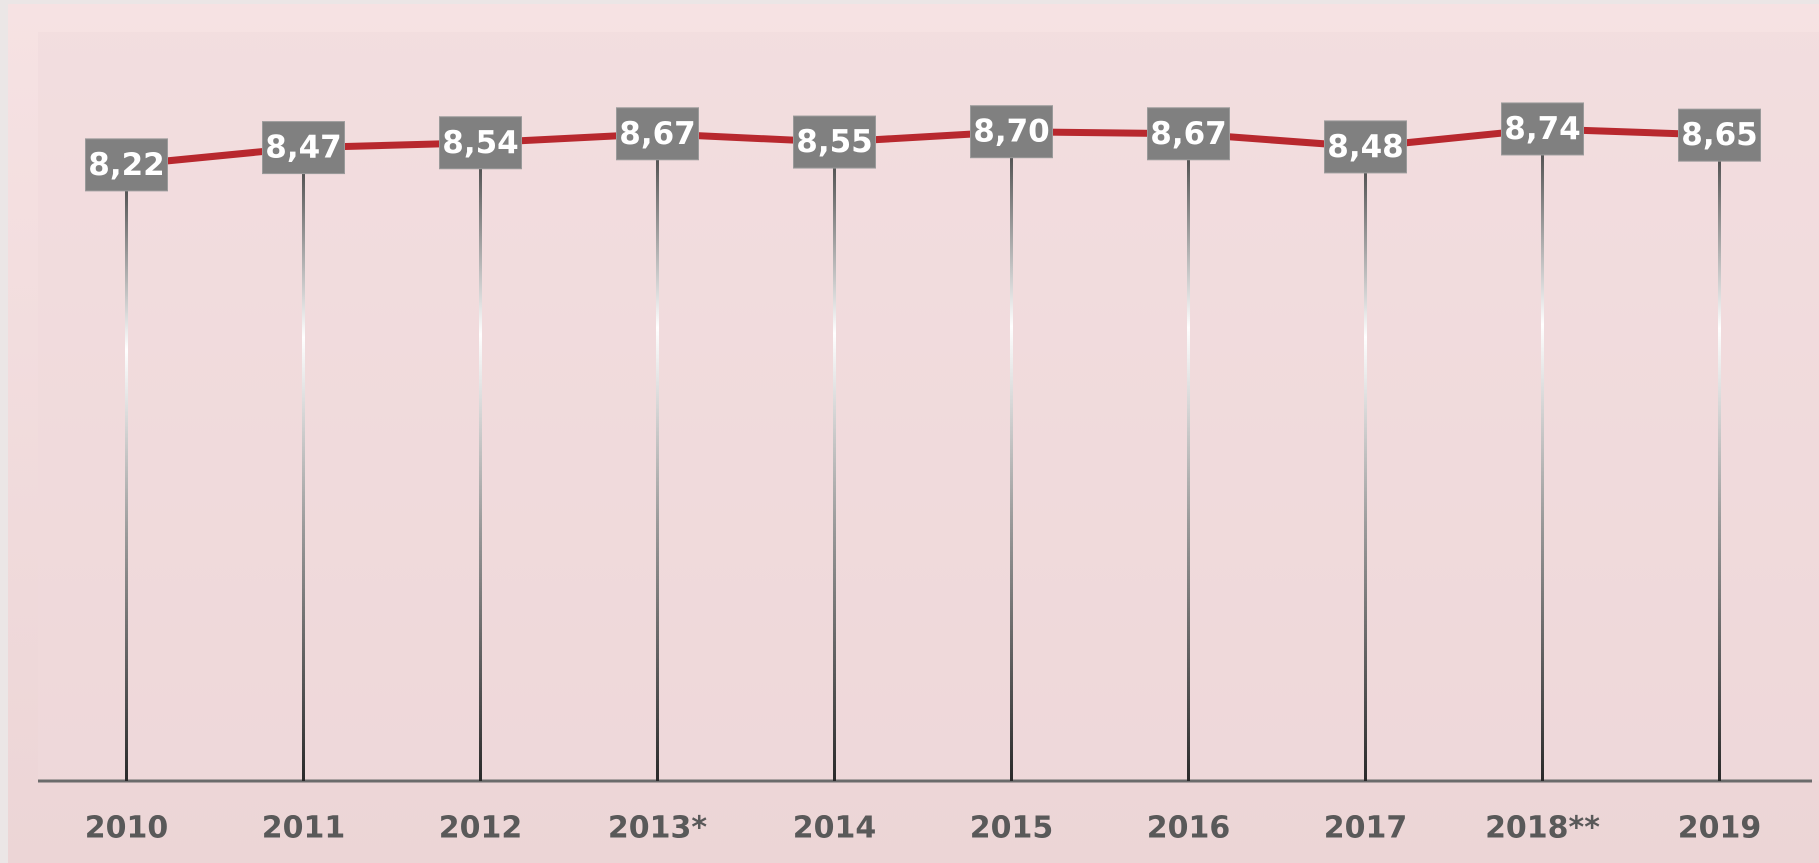 This screenshot has height=863, width=1819. What do you see at coordinates (657, 828) in the screenshot?
I see `x-tick-label: 2013*` at bounding box center [657, 828].